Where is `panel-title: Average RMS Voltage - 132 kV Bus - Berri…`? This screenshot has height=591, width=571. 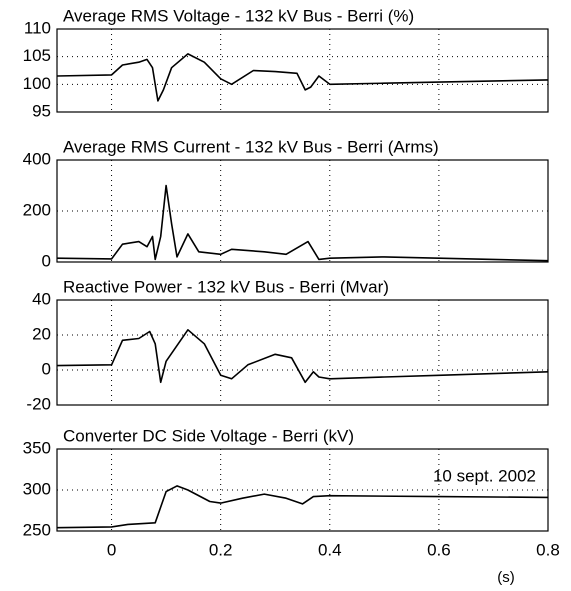
panel-title: Average RMS Voltage - 132 kV Bus - Berri… is located at coordinates (238, 15).